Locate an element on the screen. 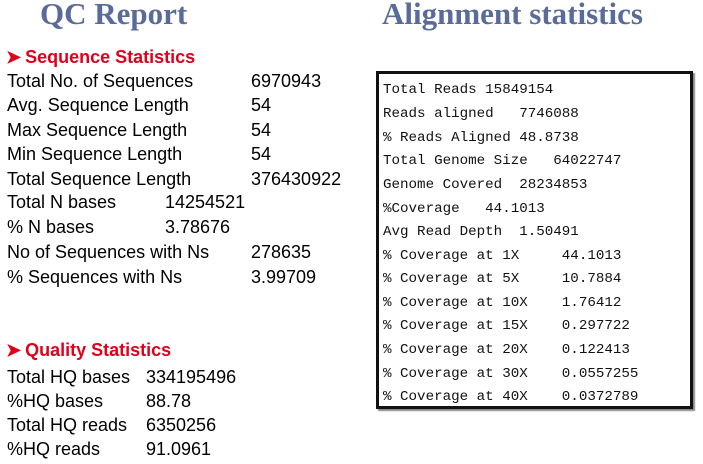 The height and width of the screenshot is (464, 703). seq-row-value: 3.78676 is located at coordinates (198, 227).